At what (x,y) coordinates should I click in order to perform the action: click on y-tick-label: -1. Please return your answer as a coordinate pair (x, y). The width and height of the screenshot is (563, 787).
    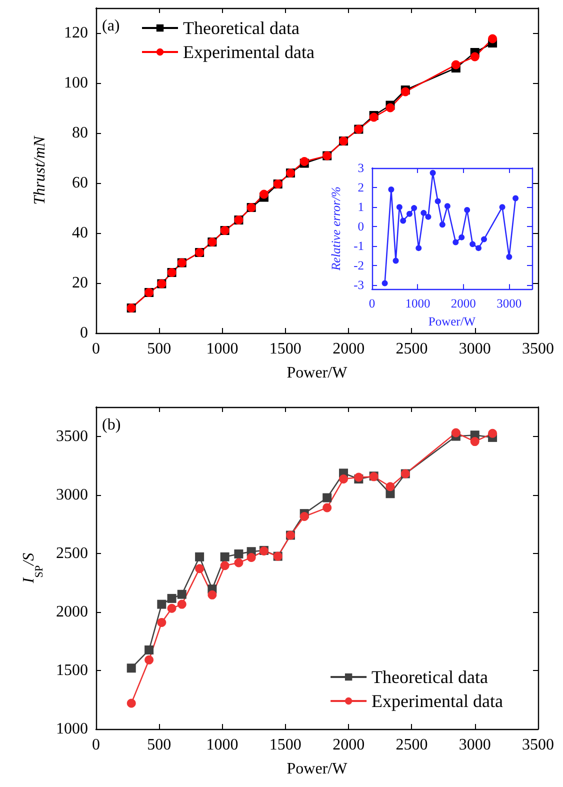
    Looking at the image, I should click on (359, 246).